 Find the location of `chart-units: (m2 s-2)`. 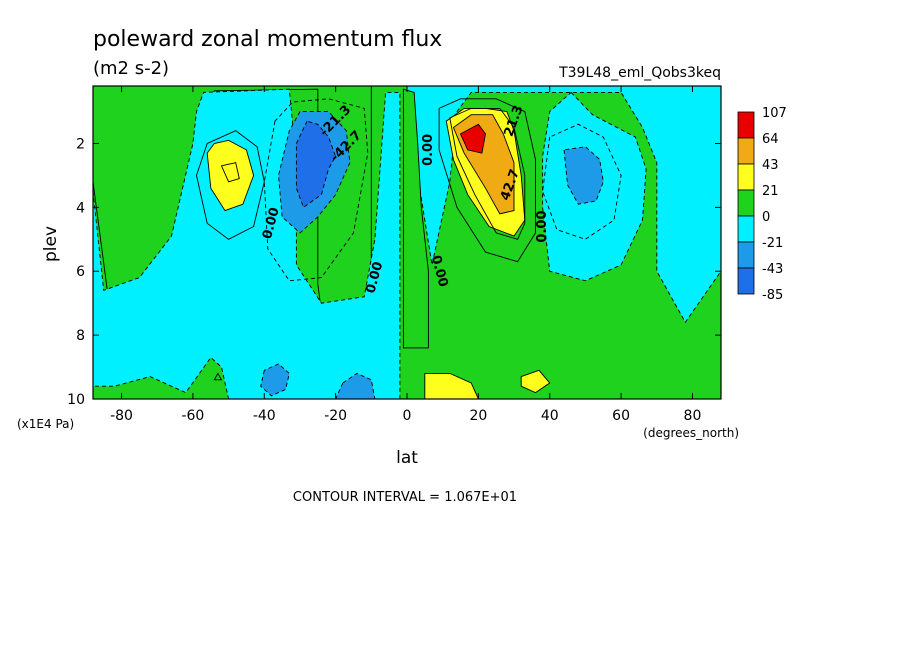

chart-units: (m2 s-2) is located at coordinates (131, 68).